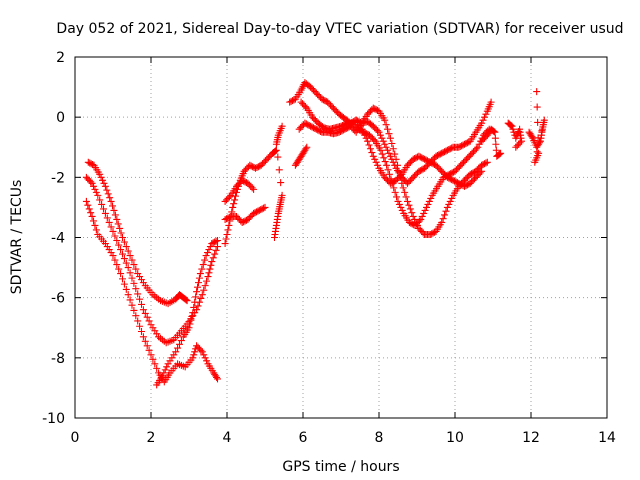 This screenshot has width=640, height=480. Describe the element at coordinates (58, 239) in the screenshot. I see `y-tick-label: -4` at that location.